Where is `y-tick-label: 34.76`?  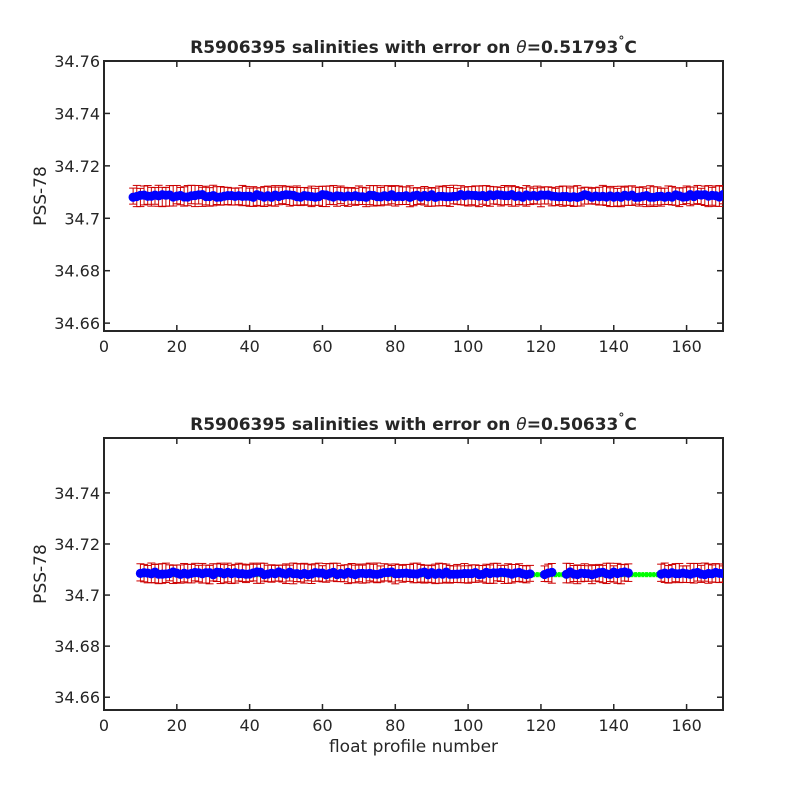
y-tick-label: 34.76 is located at coordinates (77, 61).